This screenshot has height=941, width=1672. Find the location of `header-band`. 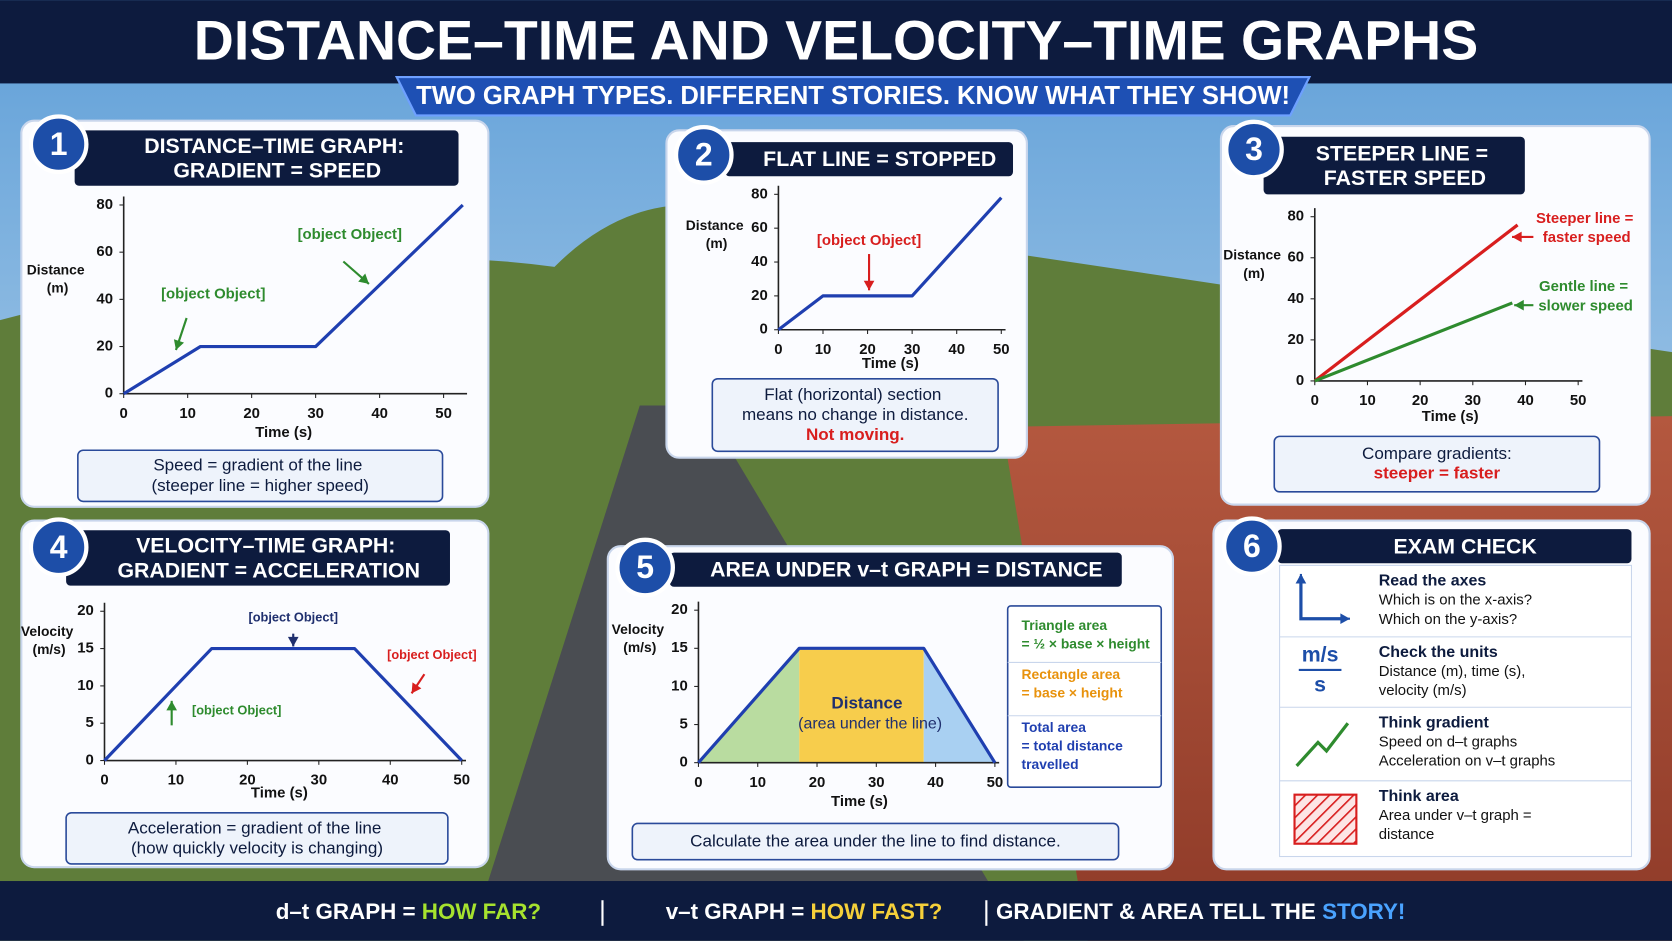

header-band is located at coordinates (836, 42).